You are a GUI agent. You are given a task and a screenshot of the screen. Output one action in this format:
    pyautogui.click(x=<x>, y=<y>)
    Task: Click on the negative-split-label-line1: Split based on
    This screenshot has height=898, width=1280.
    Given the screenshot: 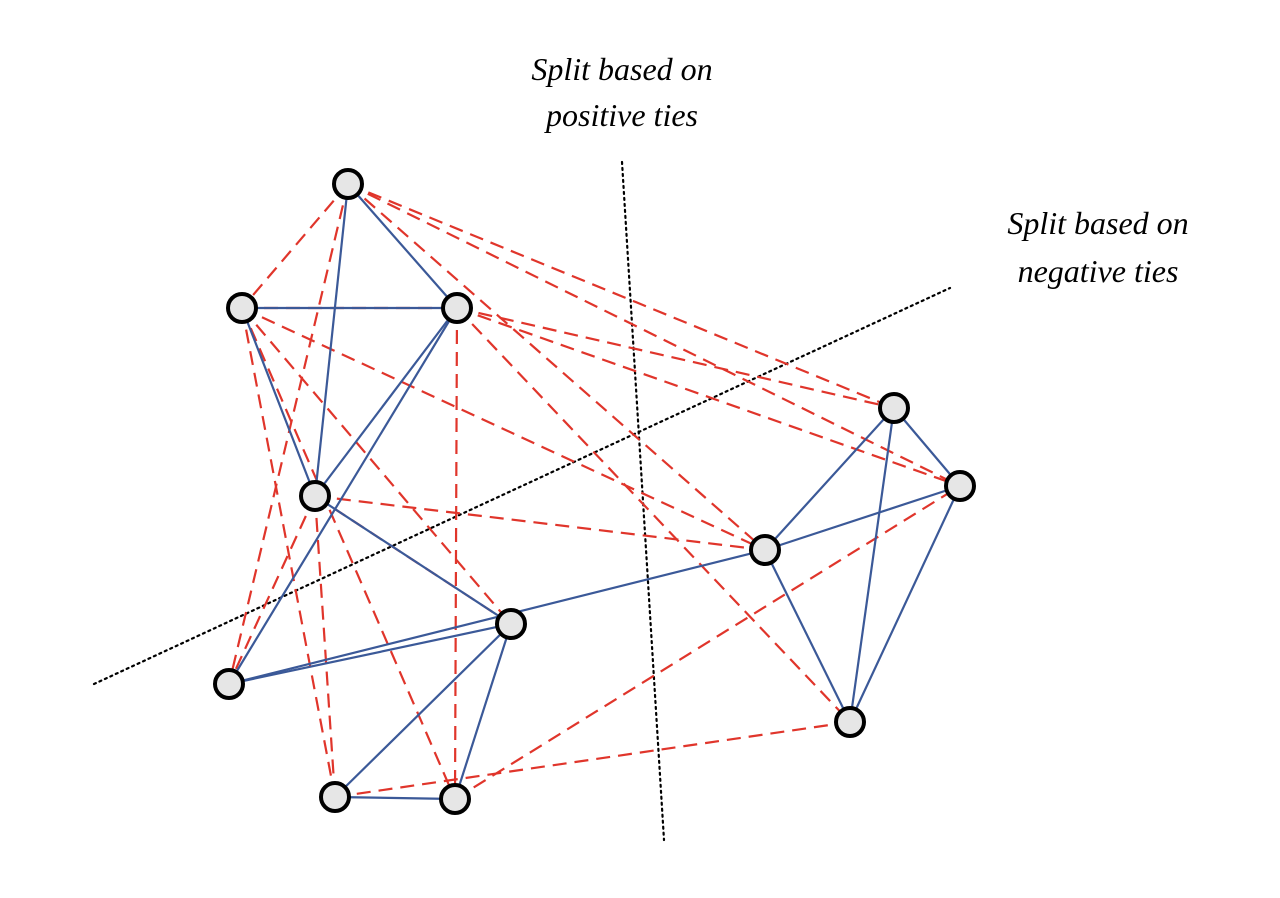 What is the action you would take?
    pyautogui.click(x=1097, y=223)
    